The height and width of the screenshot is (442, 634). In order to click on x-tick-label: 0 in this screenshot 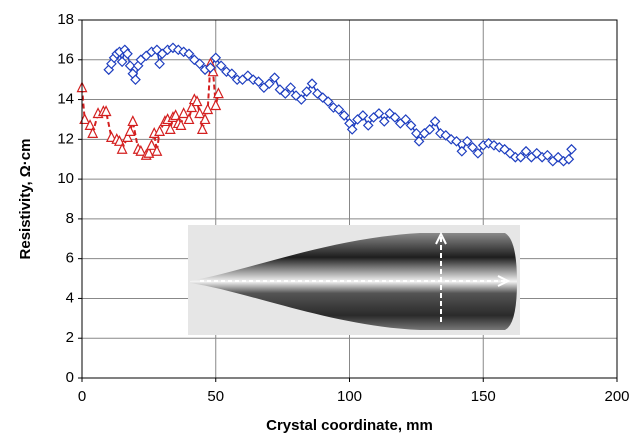, I will do `click(82, 396)`.